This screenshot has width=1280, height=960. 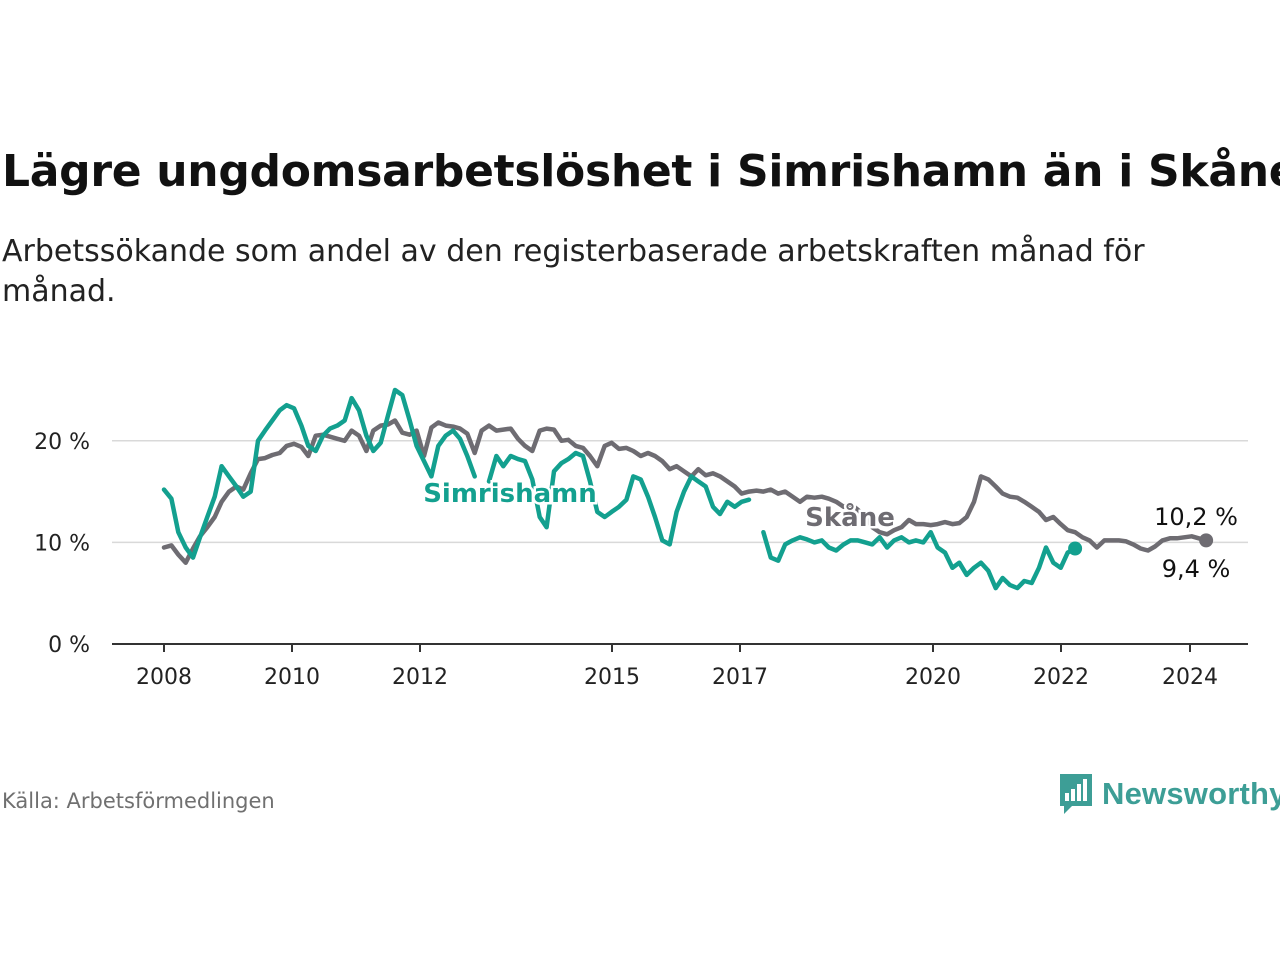 I want to click on series-label-skane: Skåne, so click(x=850, y=517).